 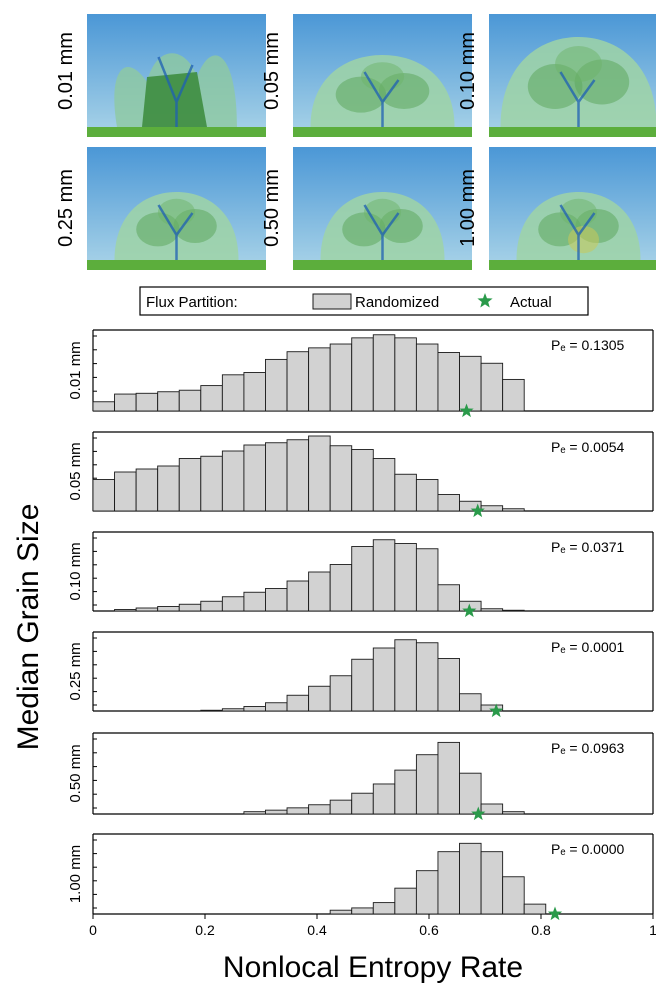 What do you see at coordinates (429, 930) in the screenshot?
I see `x-tick-label: 0.6` at bounding box center [429, 930].